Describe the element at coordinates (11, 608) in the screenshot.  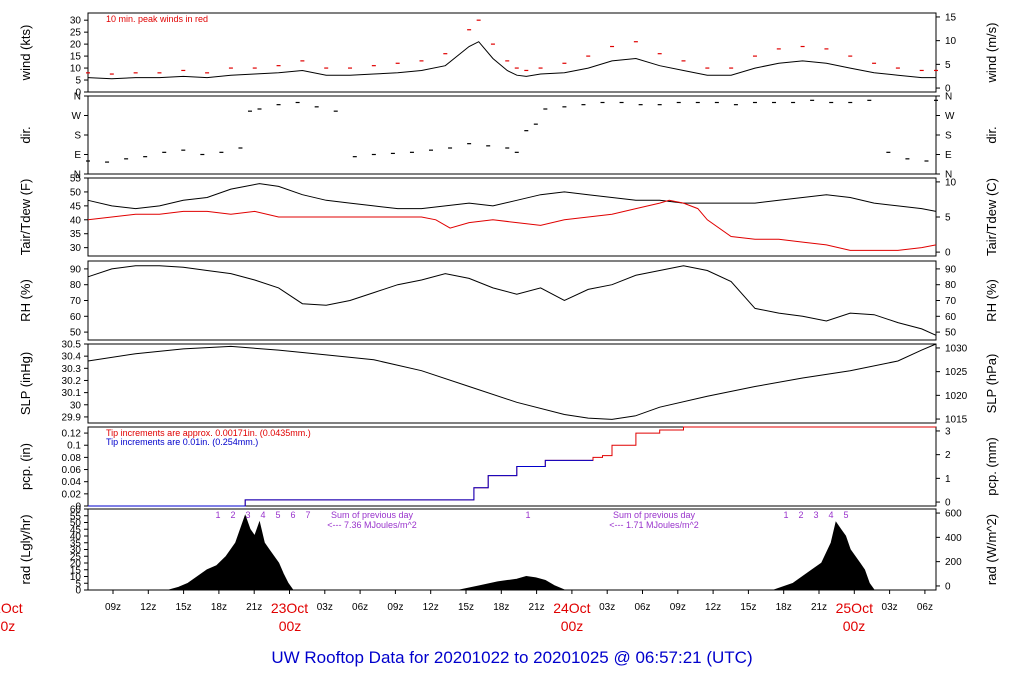
I see `xaxis-day-label: 22Oct` at that location.